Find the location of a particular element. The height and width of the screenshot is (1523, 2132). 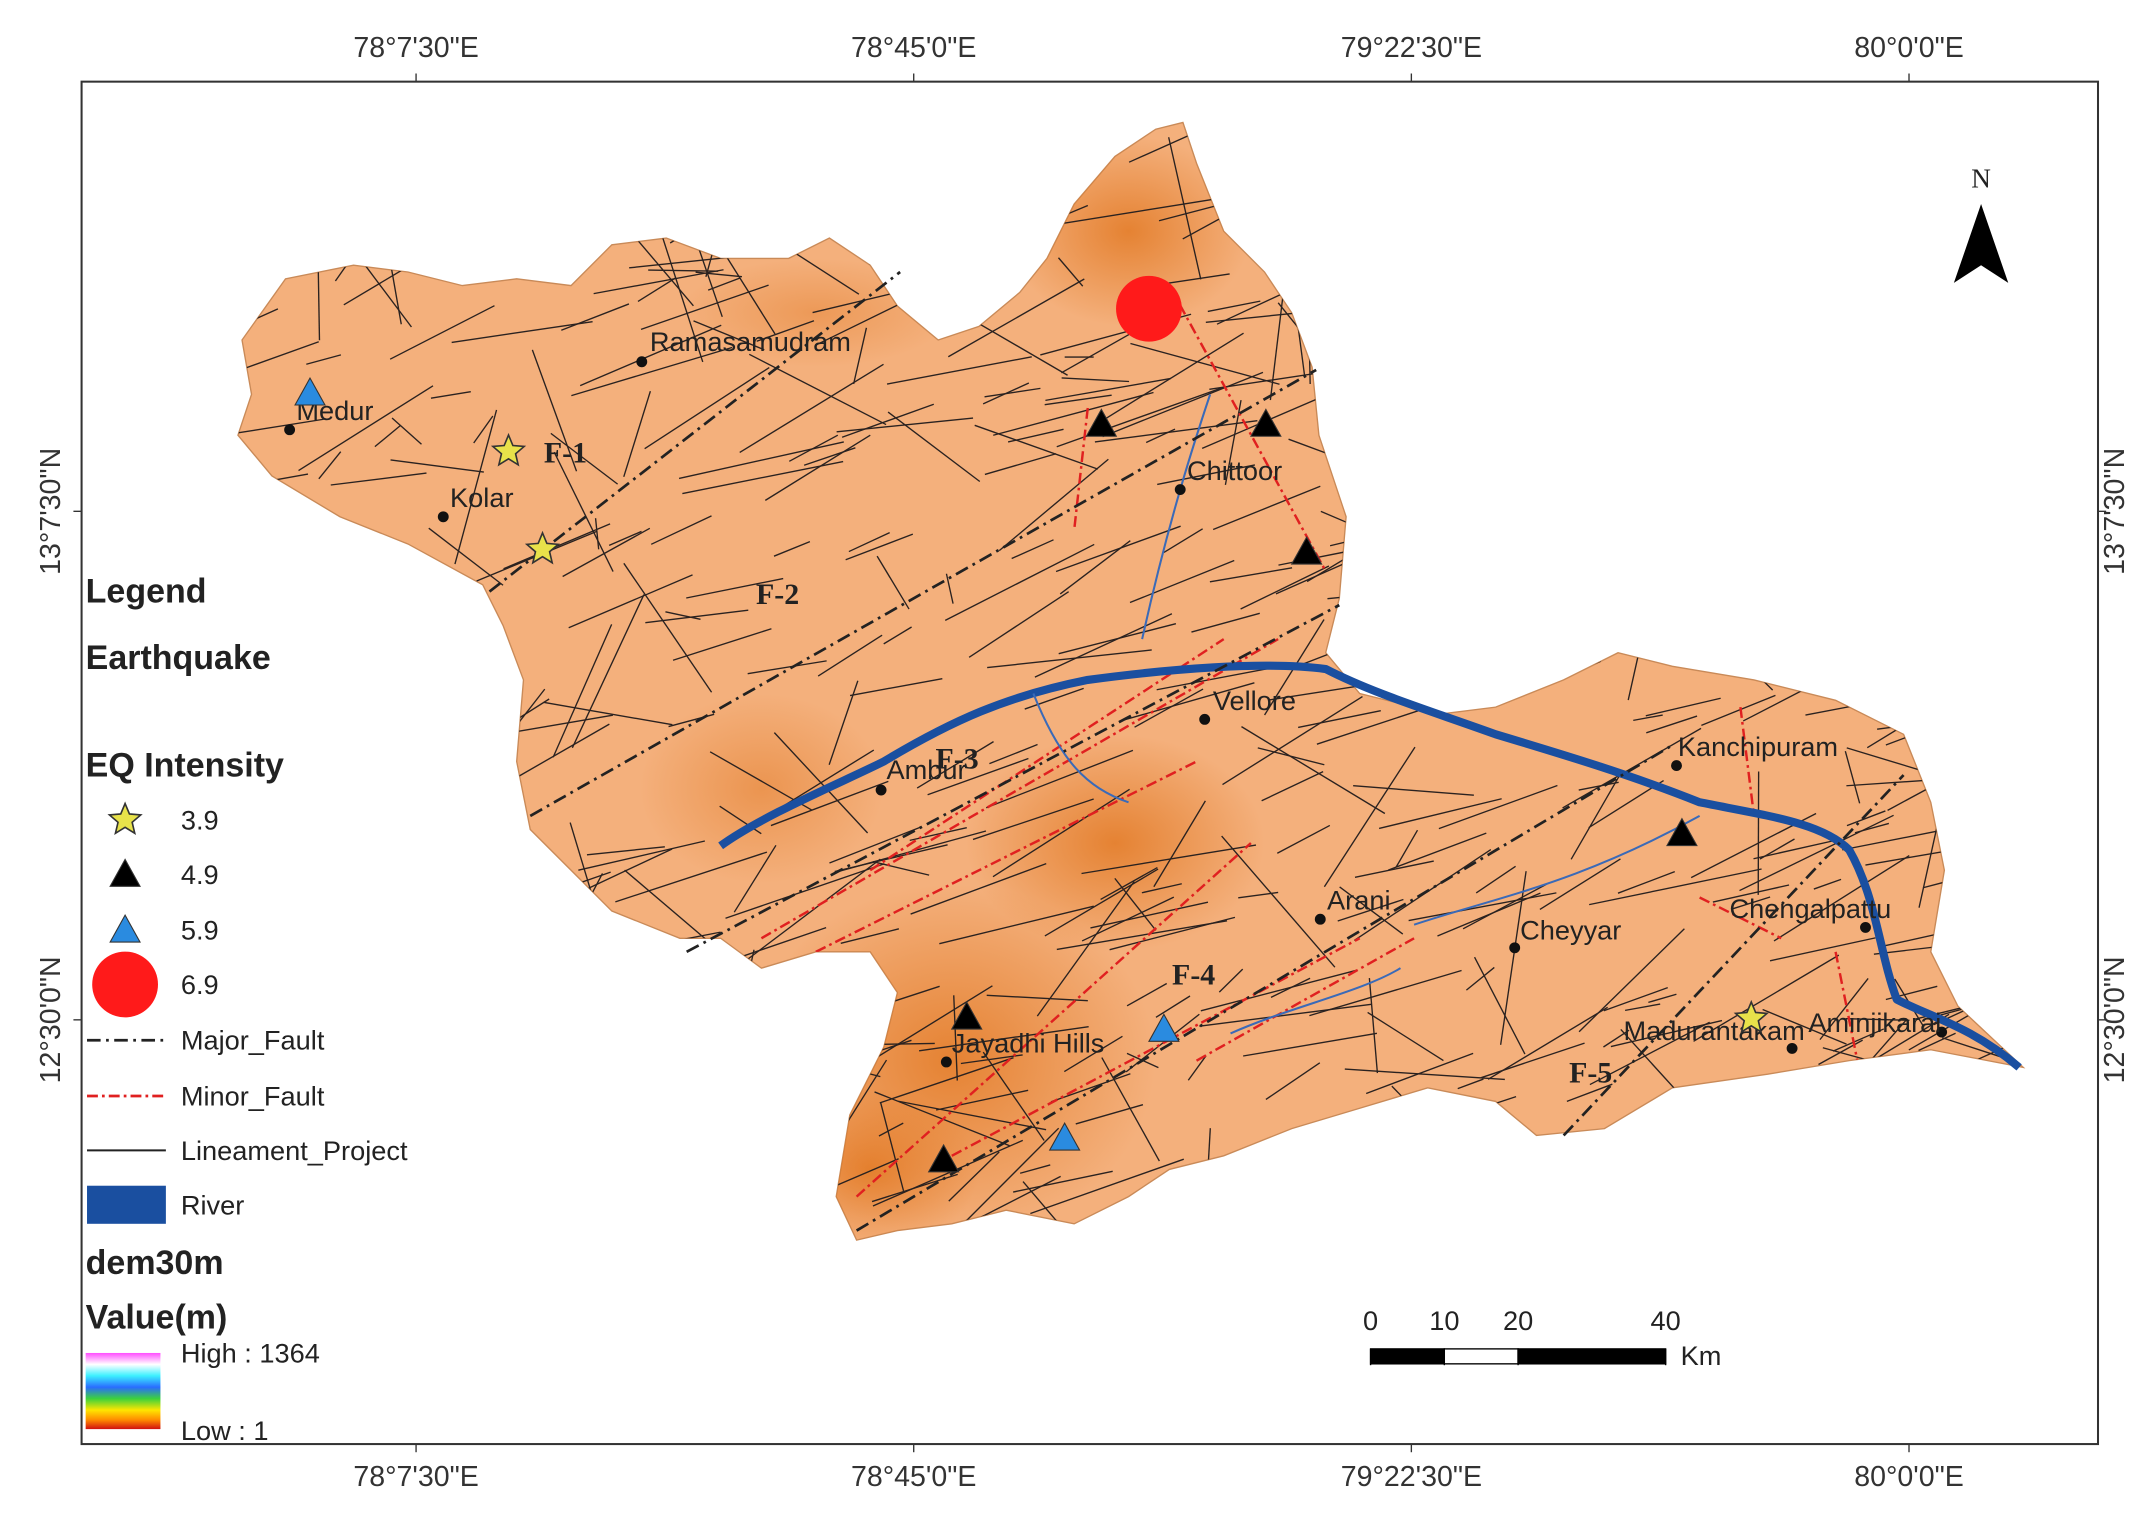

fault-label: F-4 is located at coordinates (1193, 974).